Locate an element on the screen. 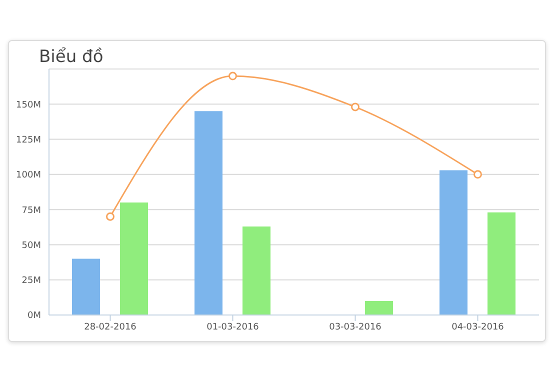 This screenshot has height=388, width=552. x-tick-label: 04-03-2016 is located at coordinates (478, 327).